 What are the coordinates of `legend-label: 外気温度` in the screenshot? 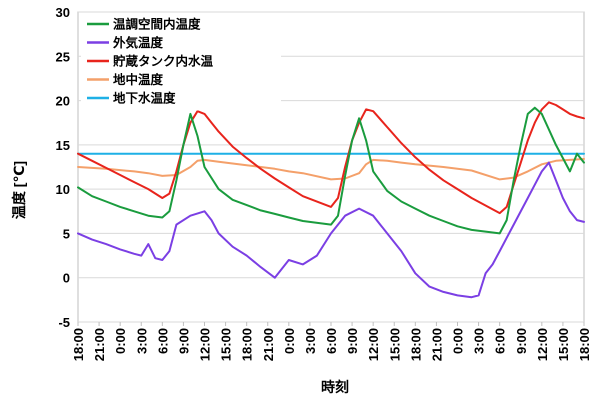 It's located at (138, 42).